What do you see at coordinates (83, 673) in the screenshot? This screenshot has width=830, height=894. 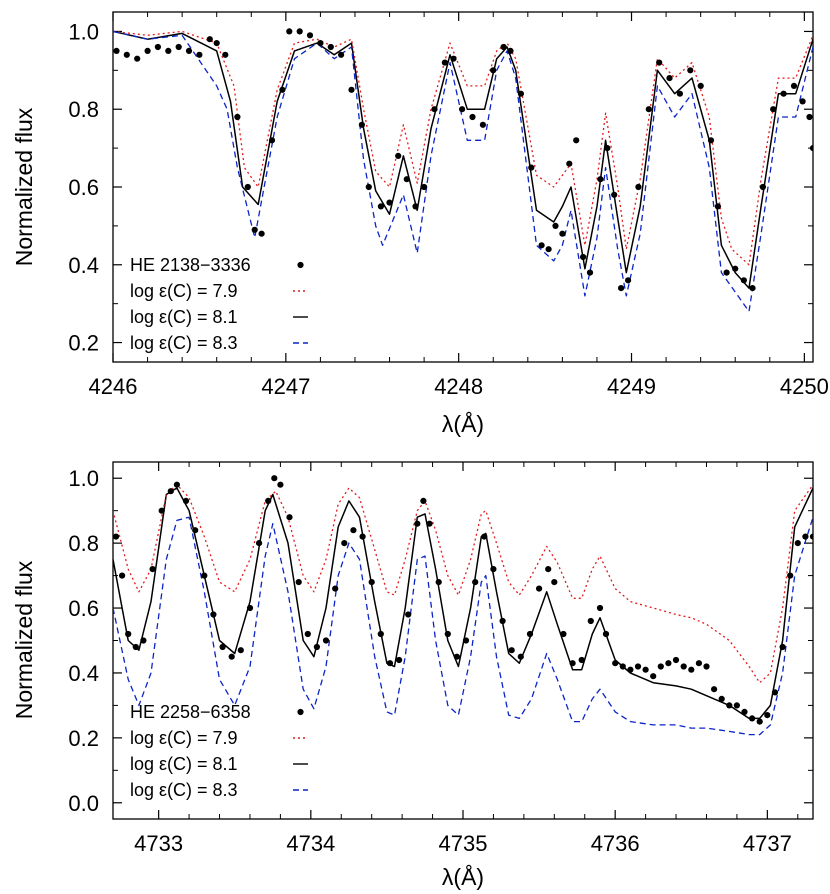 I see `y-tick-label: 0.4` at bounding box center [83, 673].